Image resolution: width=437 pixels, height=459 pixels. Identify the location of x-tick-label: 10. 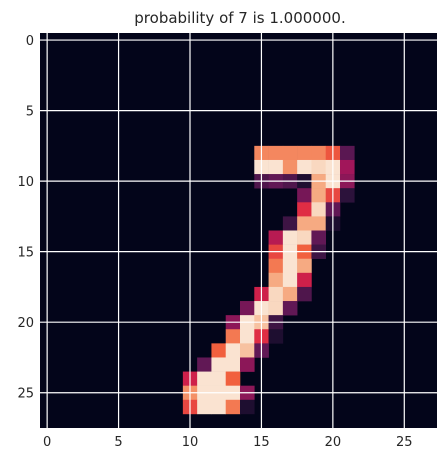
(190, 442).